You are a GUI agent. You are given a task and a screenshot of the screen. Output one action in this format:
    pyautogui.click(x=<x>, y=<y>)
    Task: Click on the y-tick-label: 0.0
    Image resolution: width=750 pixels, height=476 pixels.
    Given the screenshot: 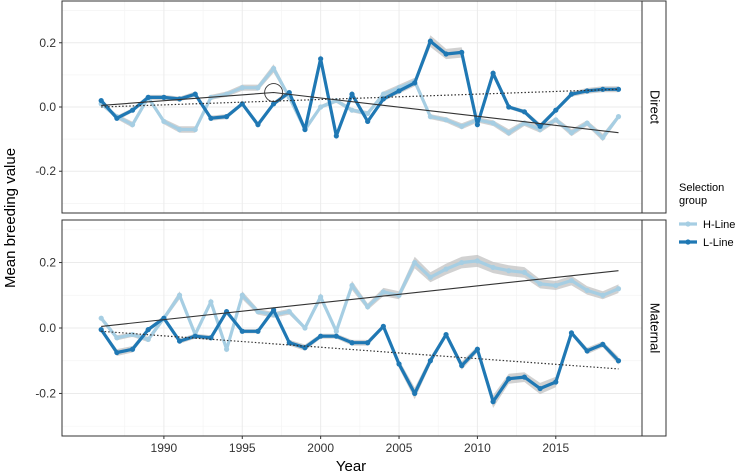 What is the action you would take?
    pyautogui.click(x=47, y=328)
    